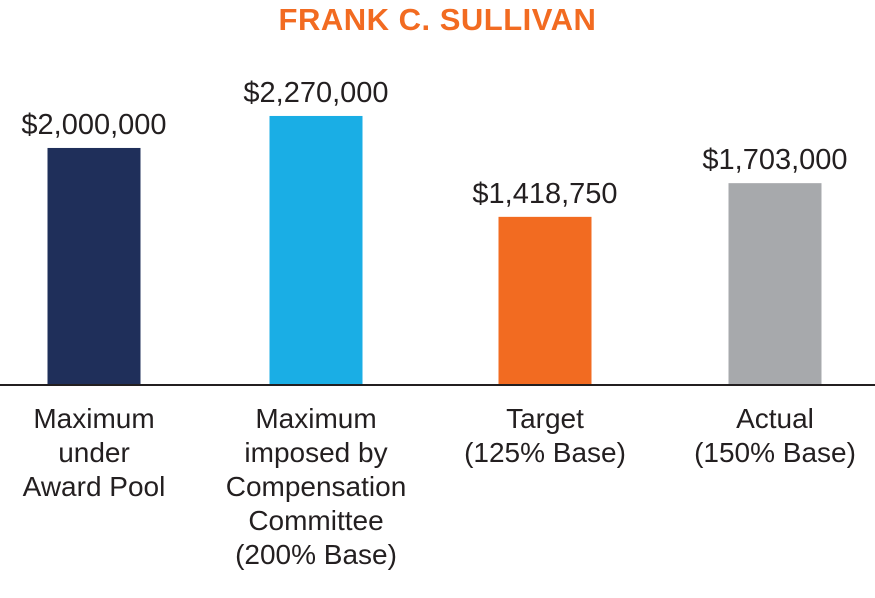  What do you see at coordinates (545, 418) in the screenshot?
I see `category-label-line: Target` at bounding box center [545, 418].